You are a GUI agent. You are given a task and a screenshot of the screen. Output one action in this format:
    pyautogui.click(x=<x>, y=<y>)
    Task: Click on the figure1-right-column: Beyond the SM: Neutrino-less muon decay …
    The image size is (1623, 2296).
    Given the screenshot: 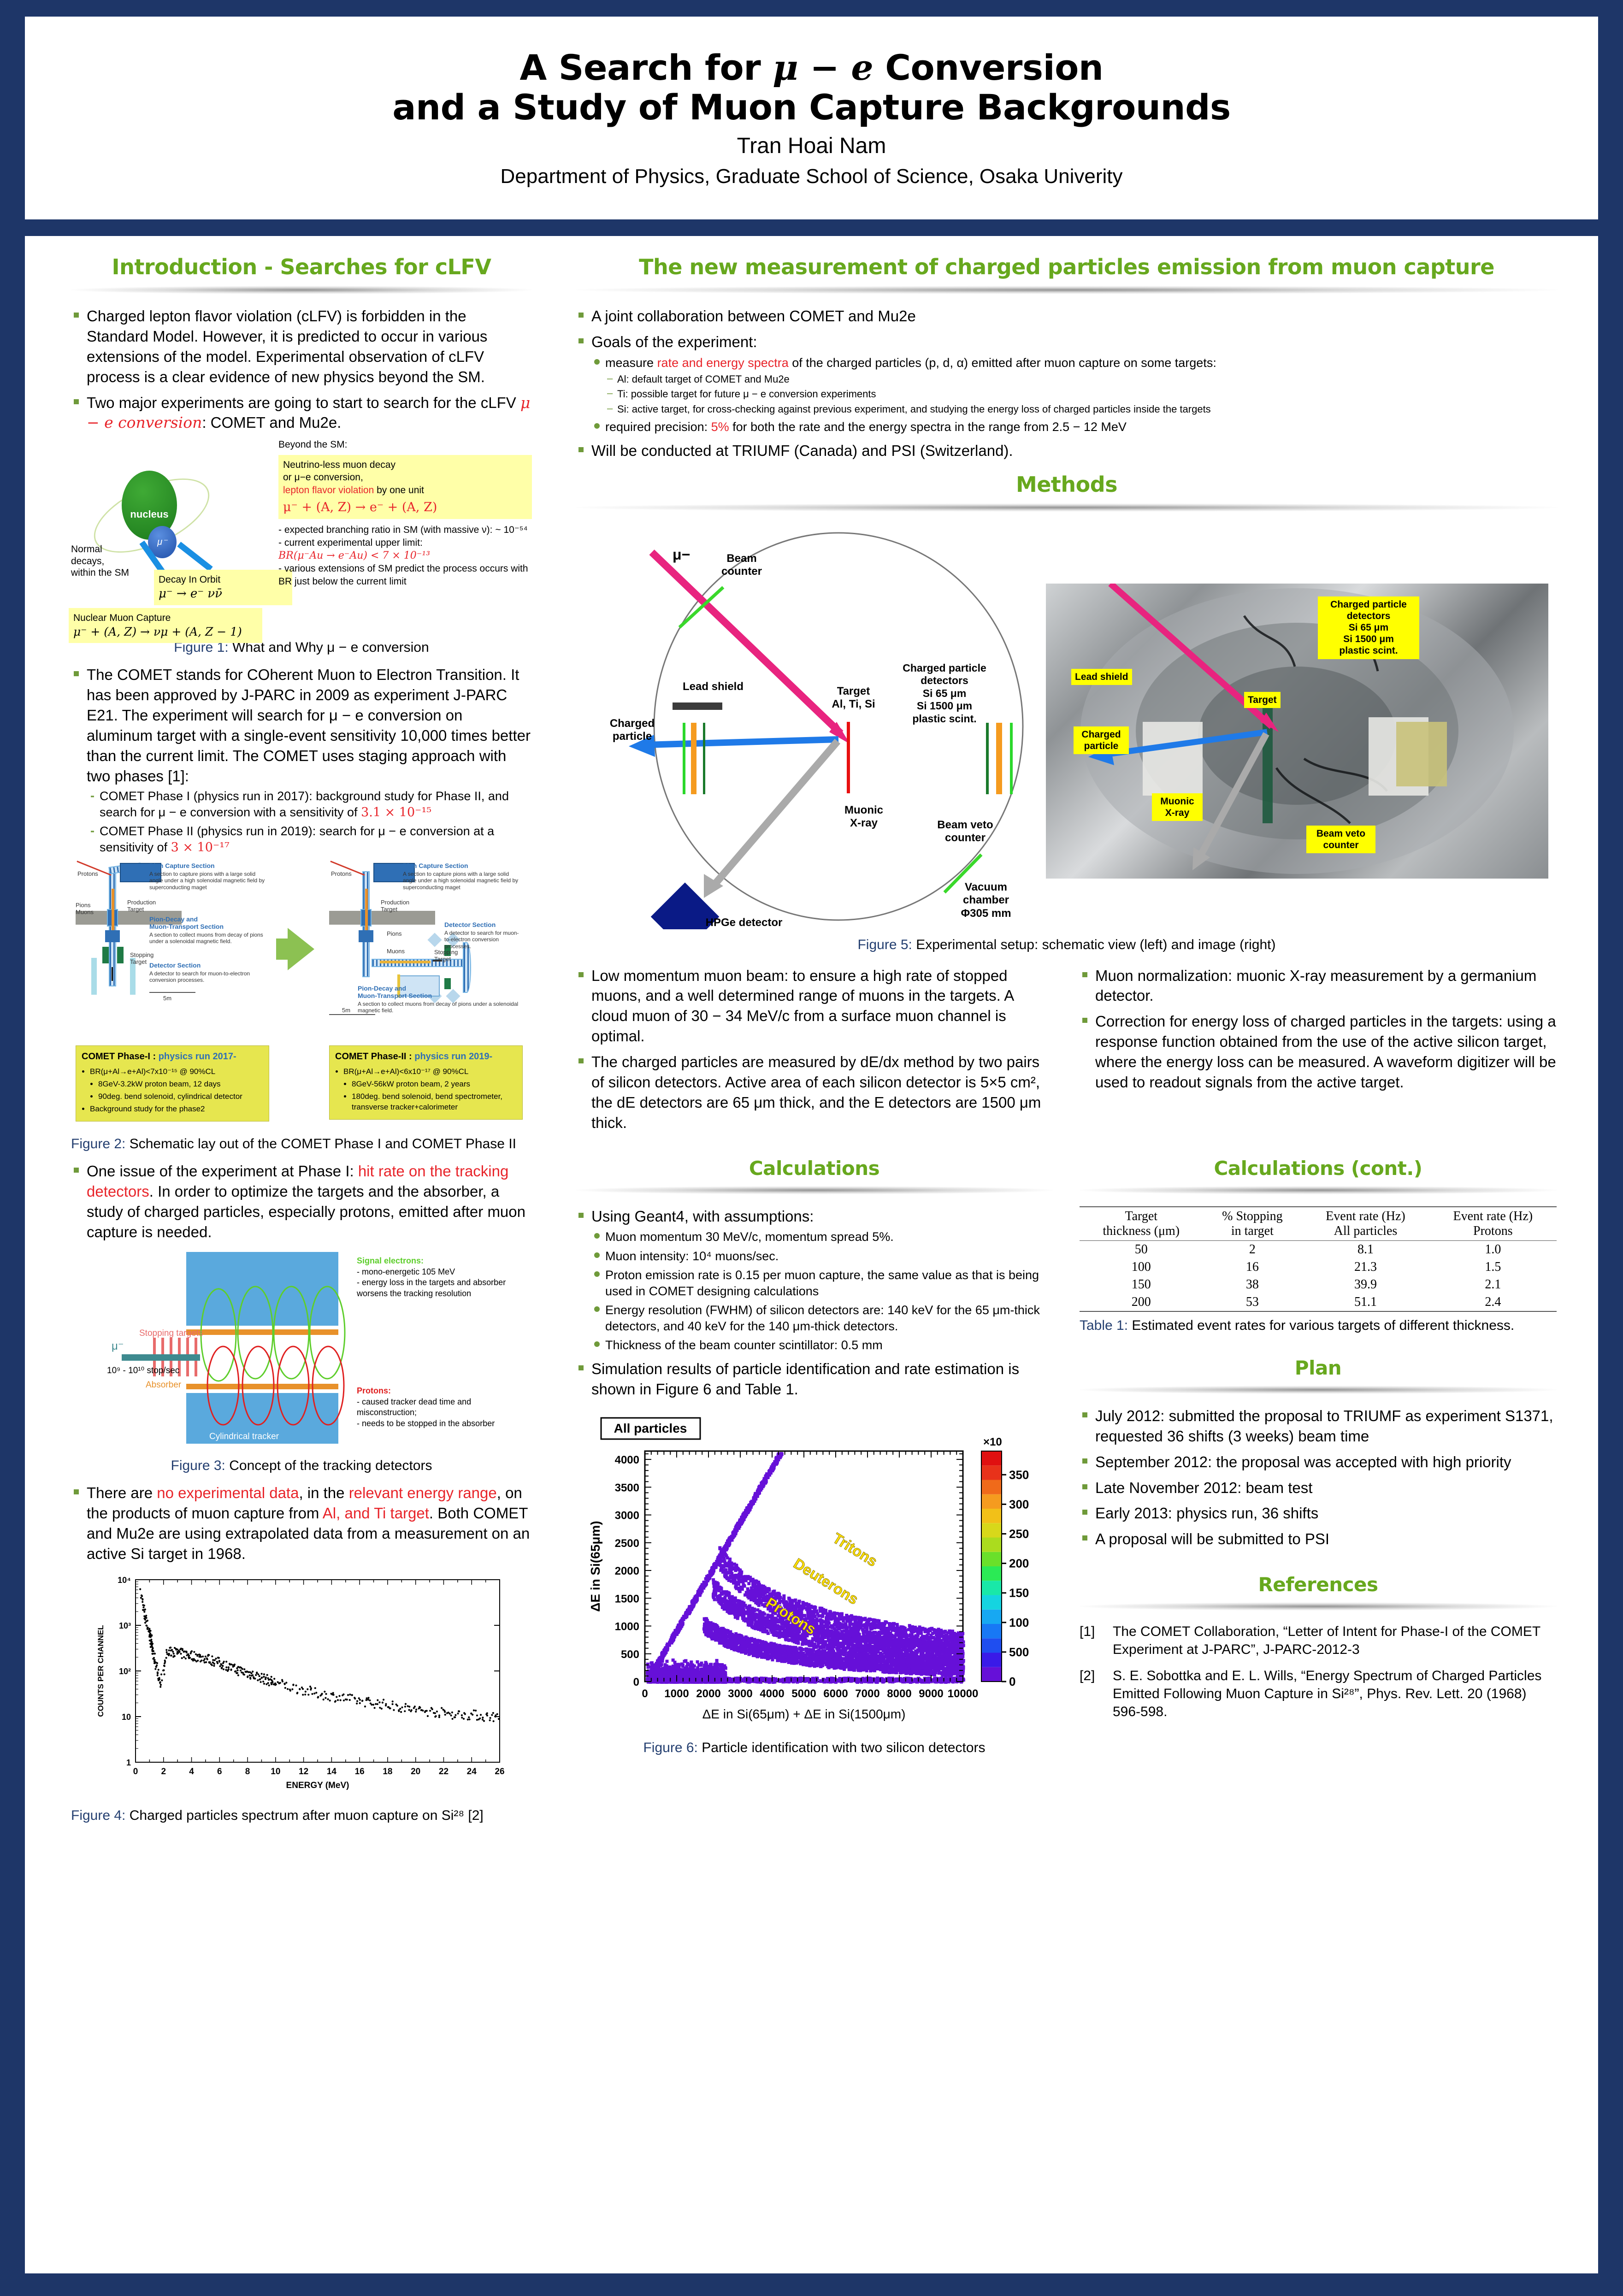 What is the action you would take?
    pyautogui.click(x=405, y=513)
    